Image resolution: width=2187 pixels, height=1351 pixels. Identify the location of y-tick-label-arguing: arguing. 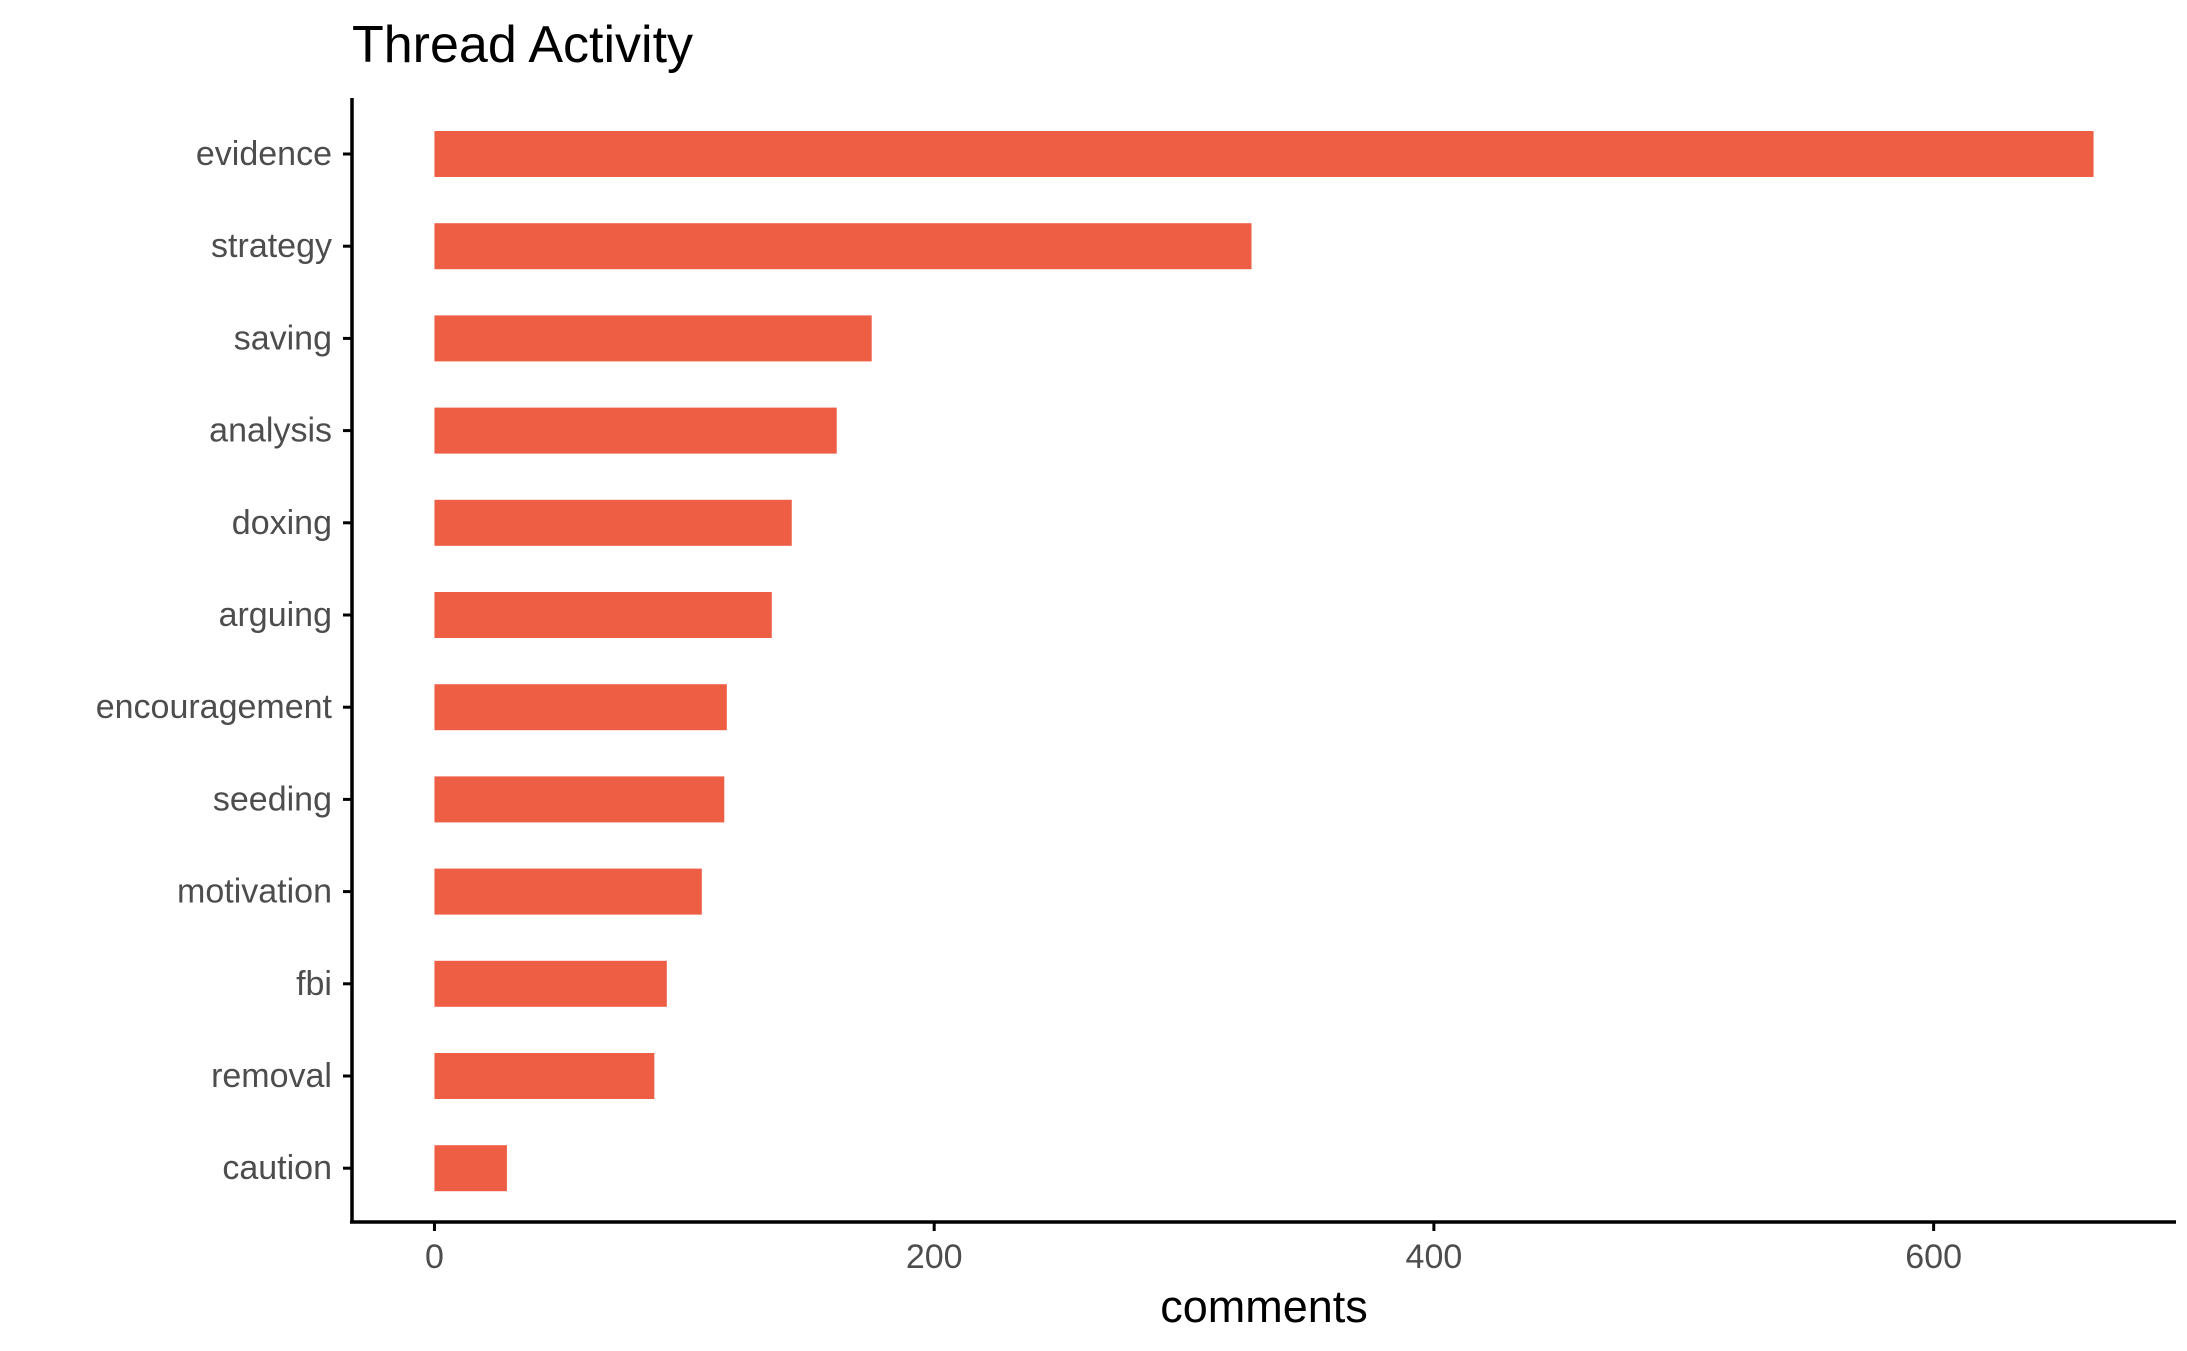
(275, 615).